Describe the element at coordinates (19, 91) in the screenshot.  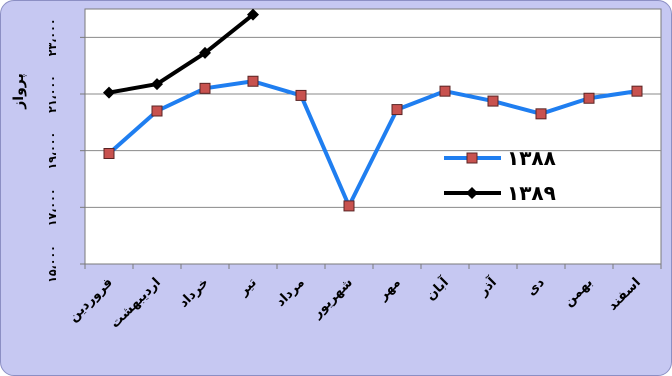
I see `y-axis-title: پرواز` at that location.